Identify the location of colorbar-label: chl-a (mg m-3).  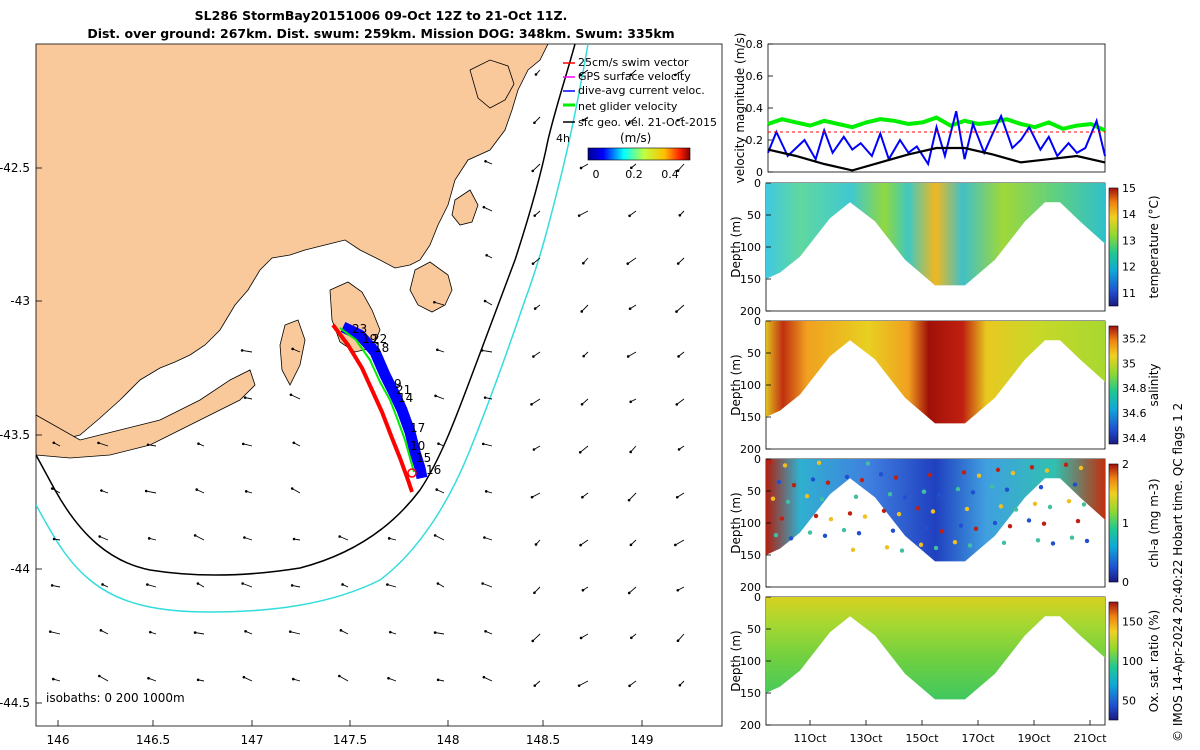
(1154, 522).